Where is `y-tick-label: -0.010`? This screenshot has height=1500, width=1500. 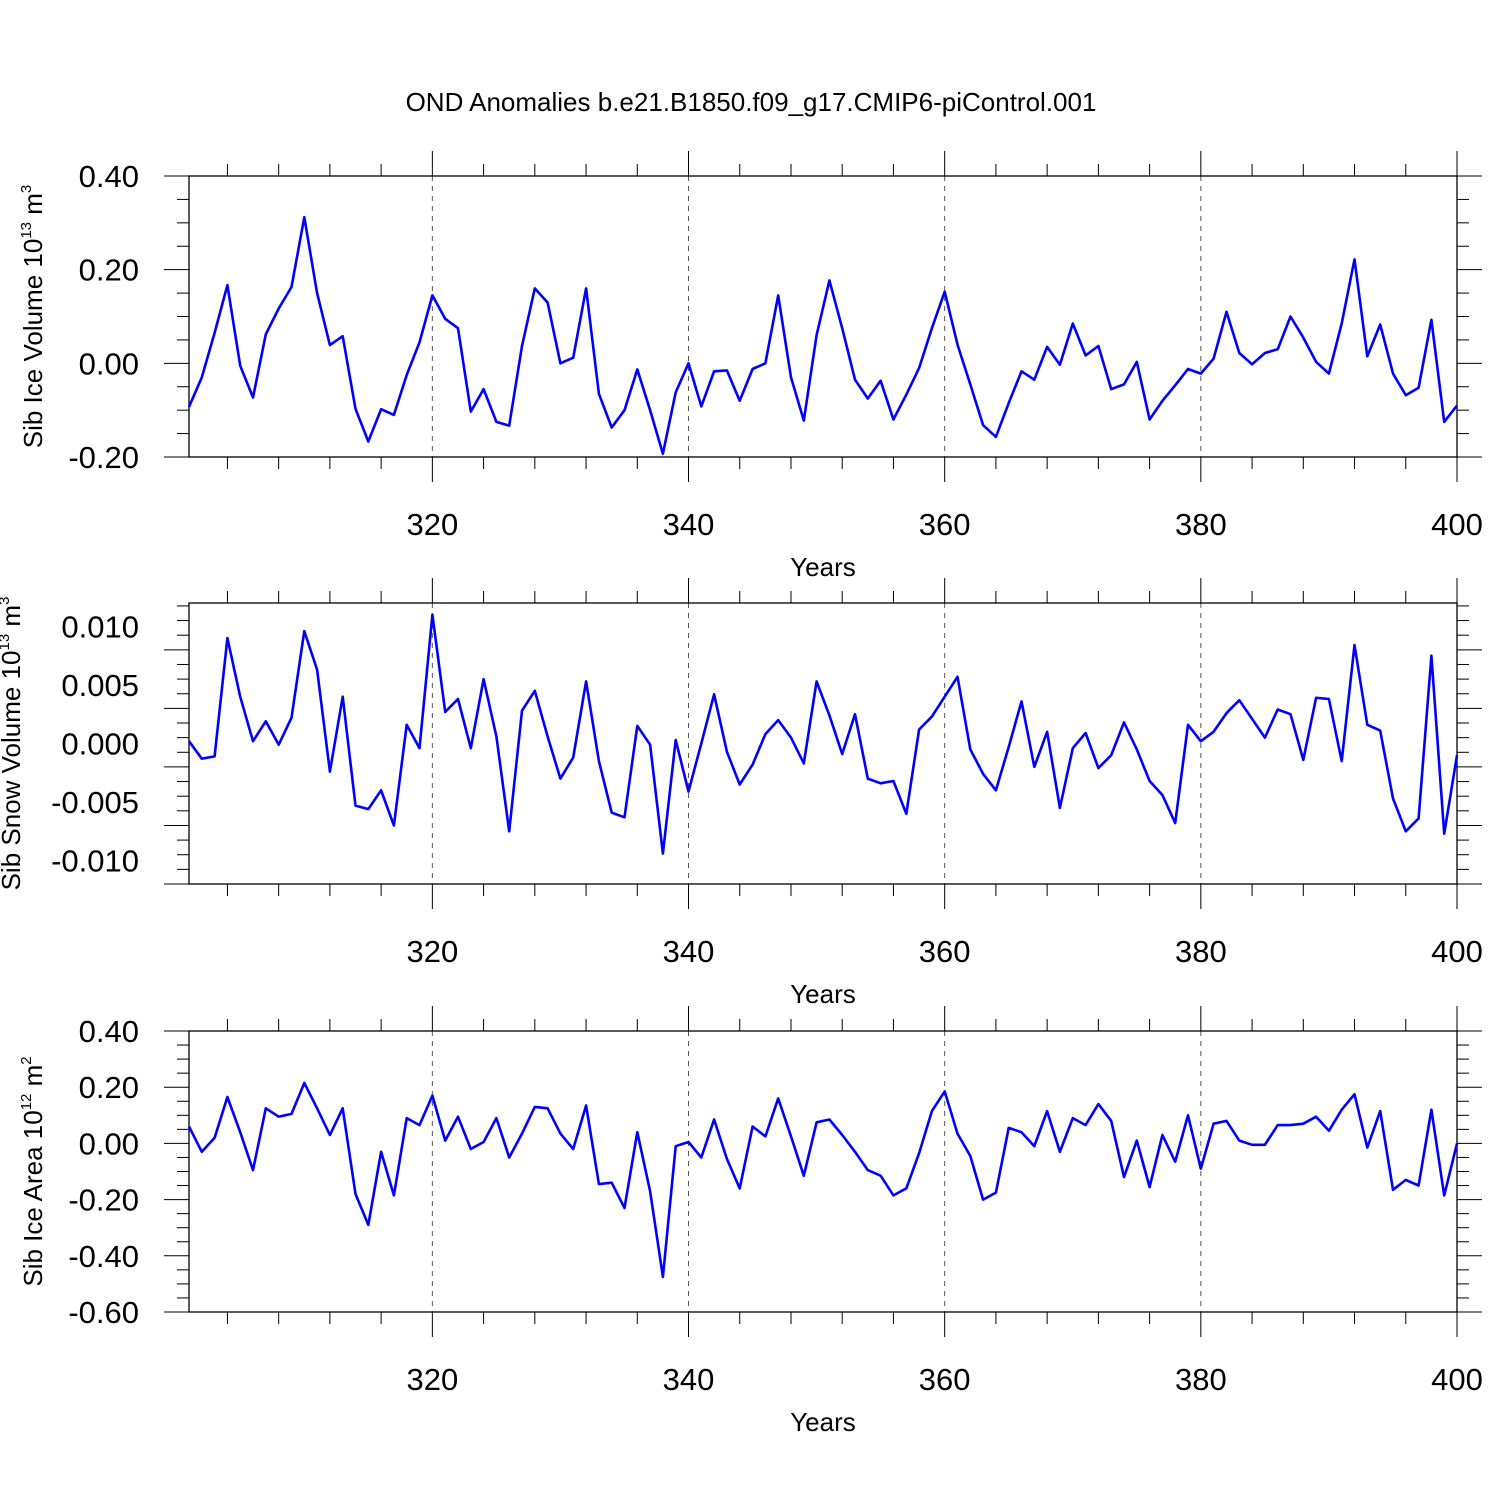 y-tick-label: -0.010 is located at coordinates (95, 861).